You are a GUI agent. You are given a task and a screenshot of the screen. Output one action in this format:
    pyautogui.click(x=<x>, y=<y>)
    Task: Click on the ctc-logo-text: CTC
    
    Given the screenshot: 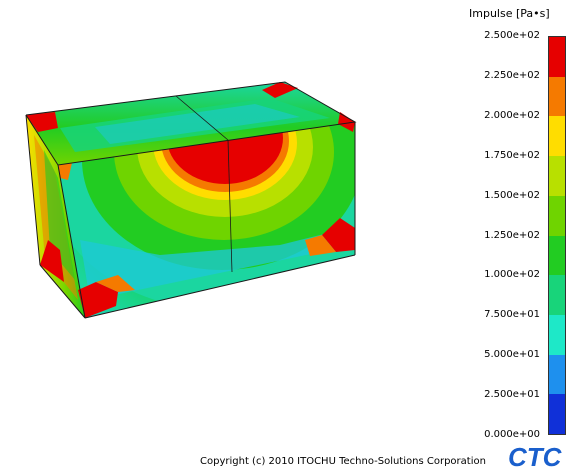 What is the action you would take?
    pyautogui.click(x=535, y=457)
    